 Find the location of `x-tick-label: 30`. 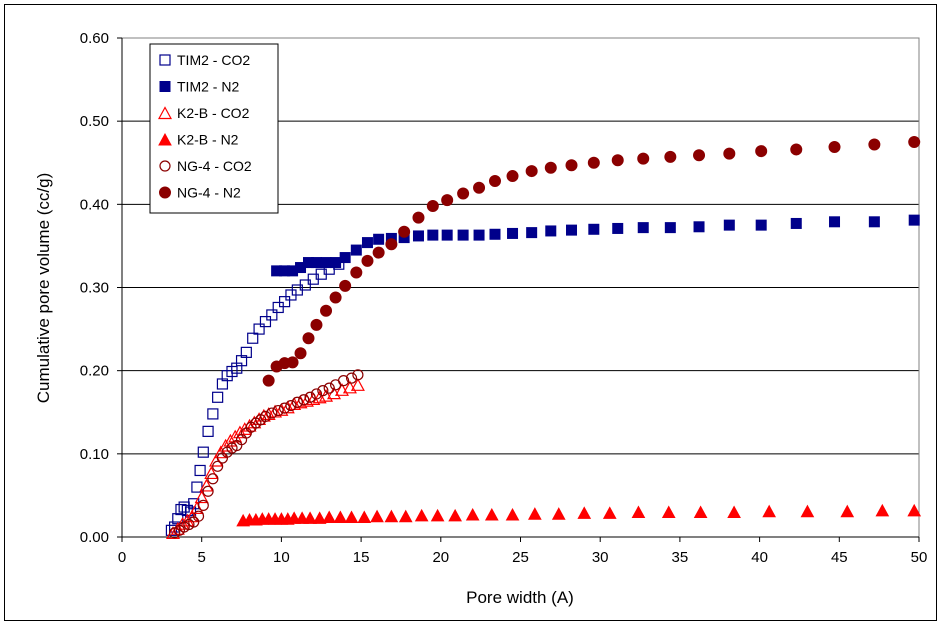

x-tick-label: 30 is located at coordinates (600, 557).